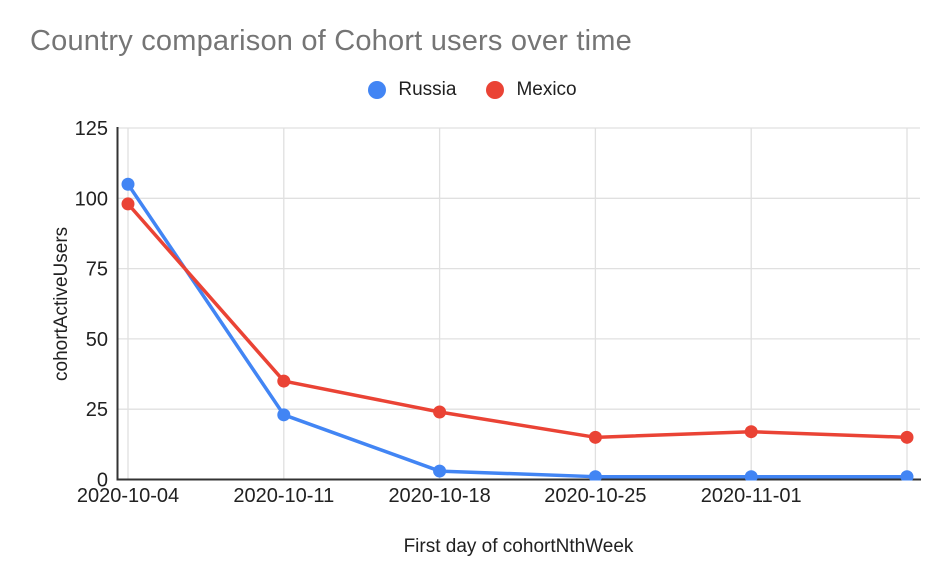  I want to click on y-tick-label: 100, so click(91, 199).